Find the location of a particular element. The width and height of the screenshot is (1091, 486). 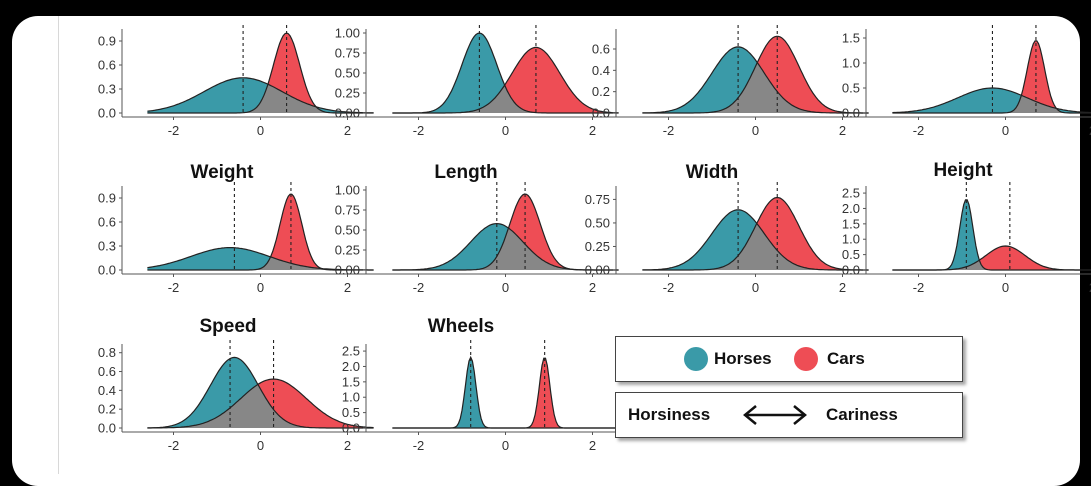

y-tick-label: 0.4 is located at coordinates (107, 390).